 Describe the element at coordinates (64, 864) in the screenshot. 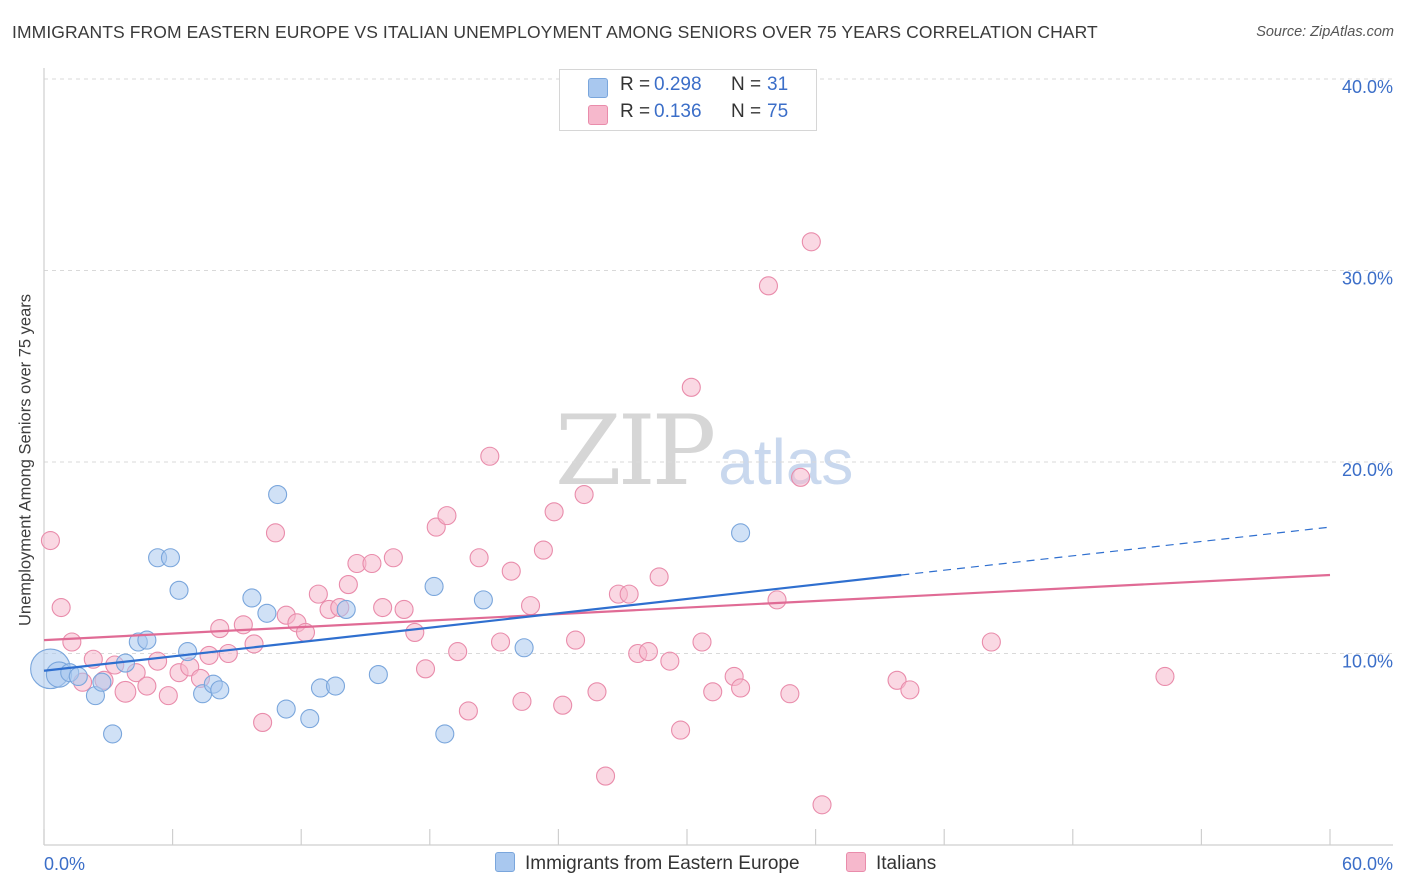

I see `x-tick-label: 0.0%` at that location.